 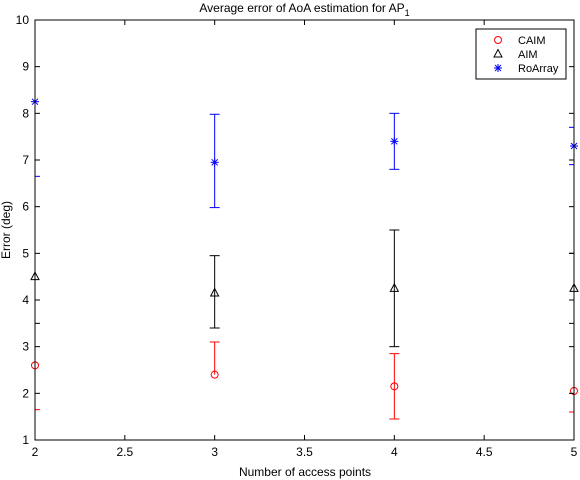 I want to click on x-tick-label: 2.5, so click(x=124, y=452).